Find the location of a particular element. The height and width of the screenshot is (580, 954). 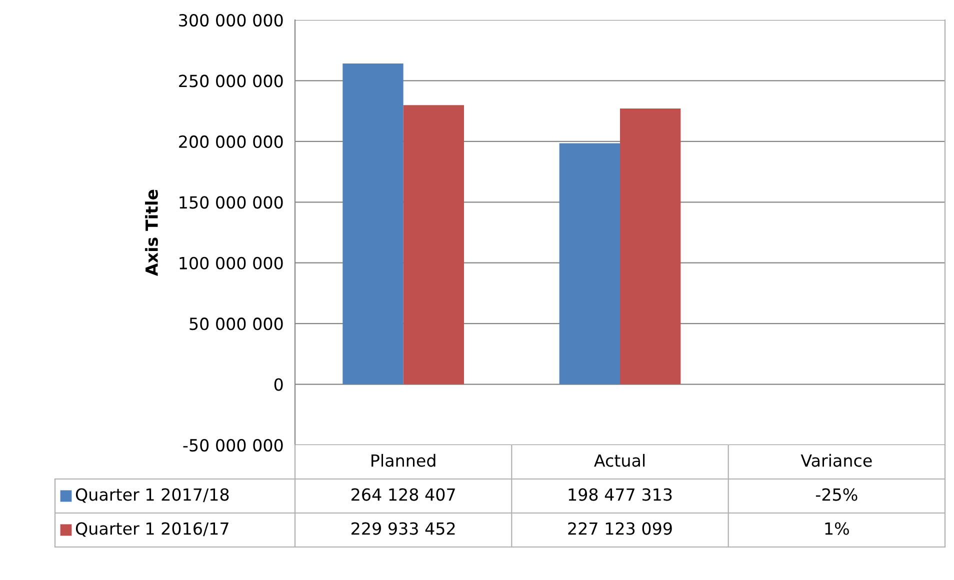

legend-label: Quarter 1 2017/18 is located at coordinates (152, 495).